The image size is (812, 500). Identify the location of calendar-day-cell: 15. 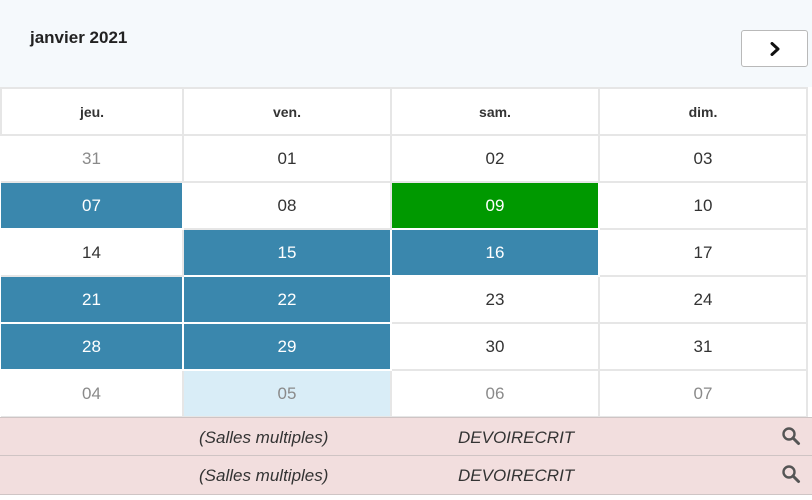
(287, 252).